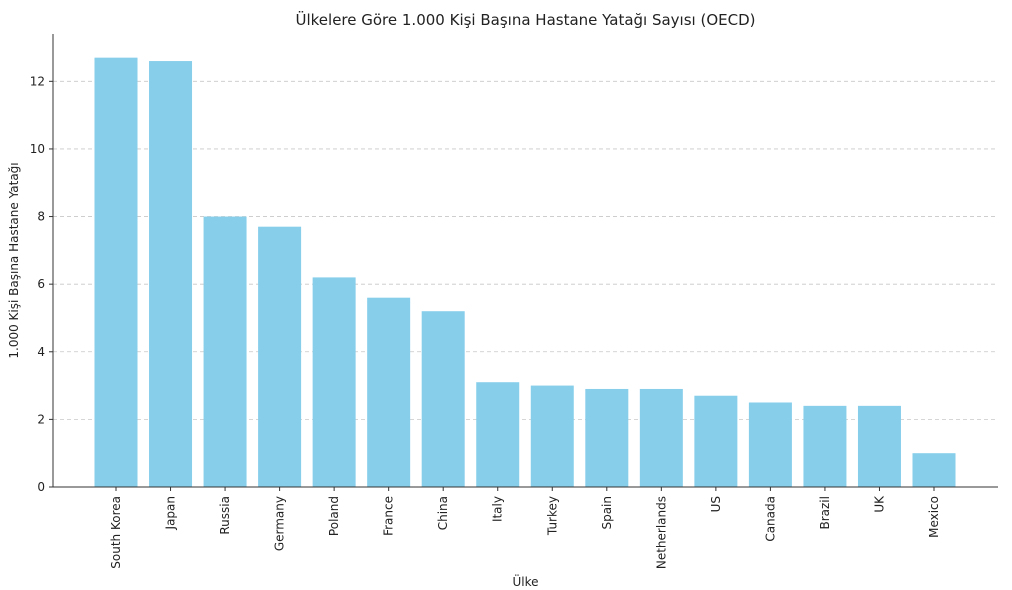 The image size is (1012, 590). Describe the element at coordinates (41, 419) in the screenshot. I see `y-tick-label-2: 2` at that location.